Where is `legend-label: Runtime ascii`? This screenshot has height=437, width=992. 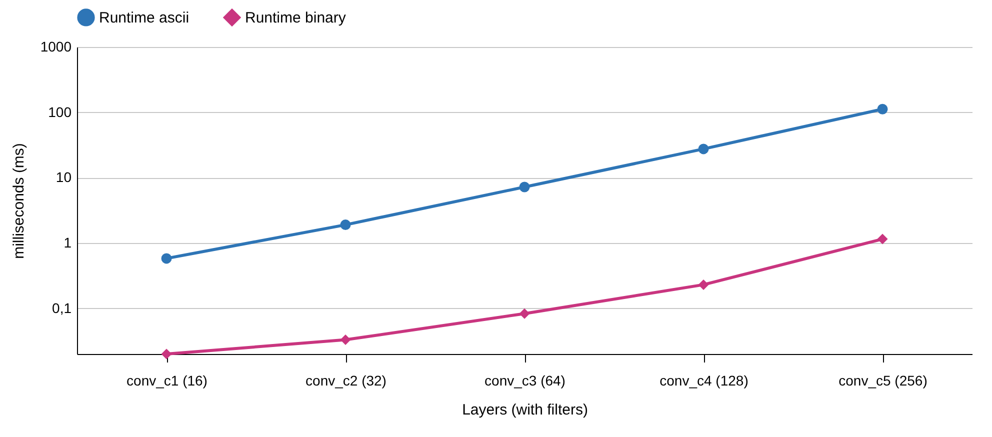
legend-label: Runtime ascii is located at coordinates (144, 17).